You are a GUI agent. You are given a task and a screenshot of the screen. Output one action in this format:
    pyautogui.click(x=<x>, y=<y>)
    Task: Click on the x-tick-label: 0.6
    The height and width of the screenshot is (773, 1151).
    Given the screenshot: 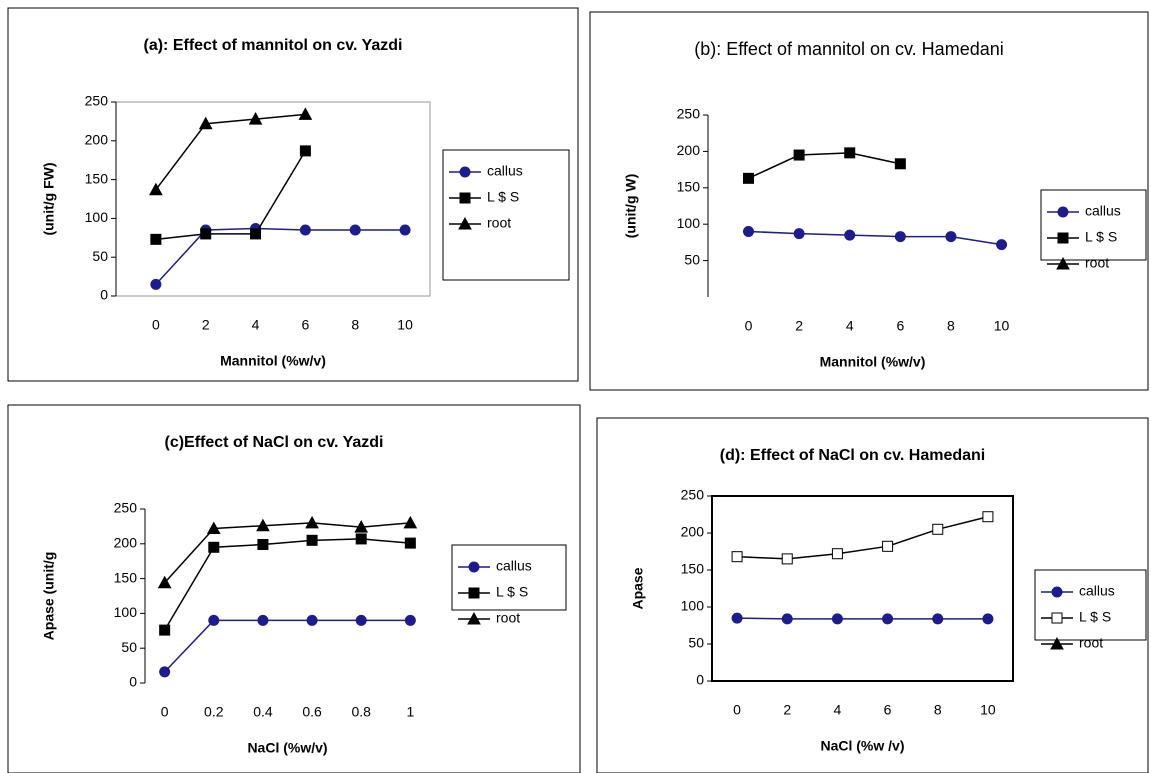 What is the action you would take?
    pyautogui.click(x=312, y=712)
    